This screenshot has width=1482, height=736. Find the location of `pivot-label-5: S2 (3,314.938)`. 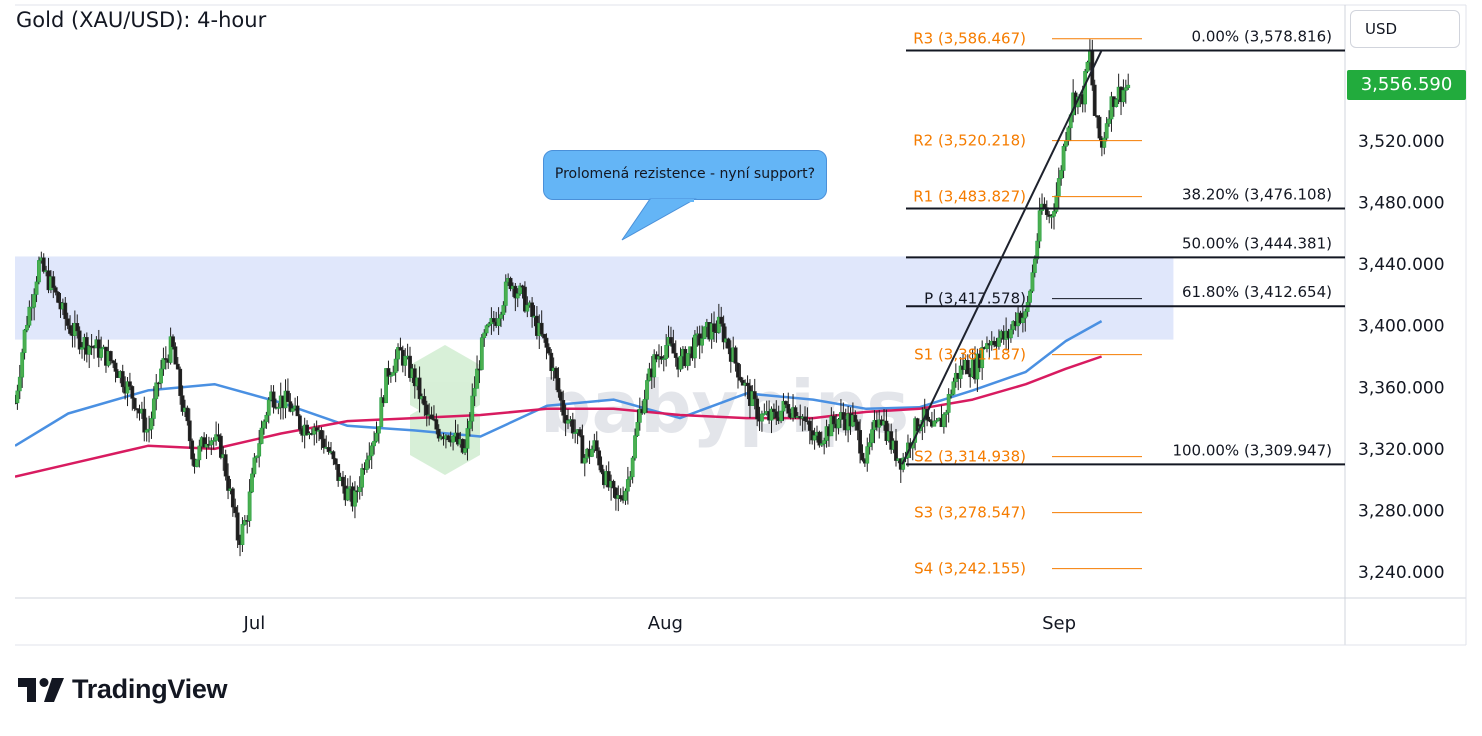

pivot-label-5: S2 (3,314.938) is located at coordinates (970, 457).